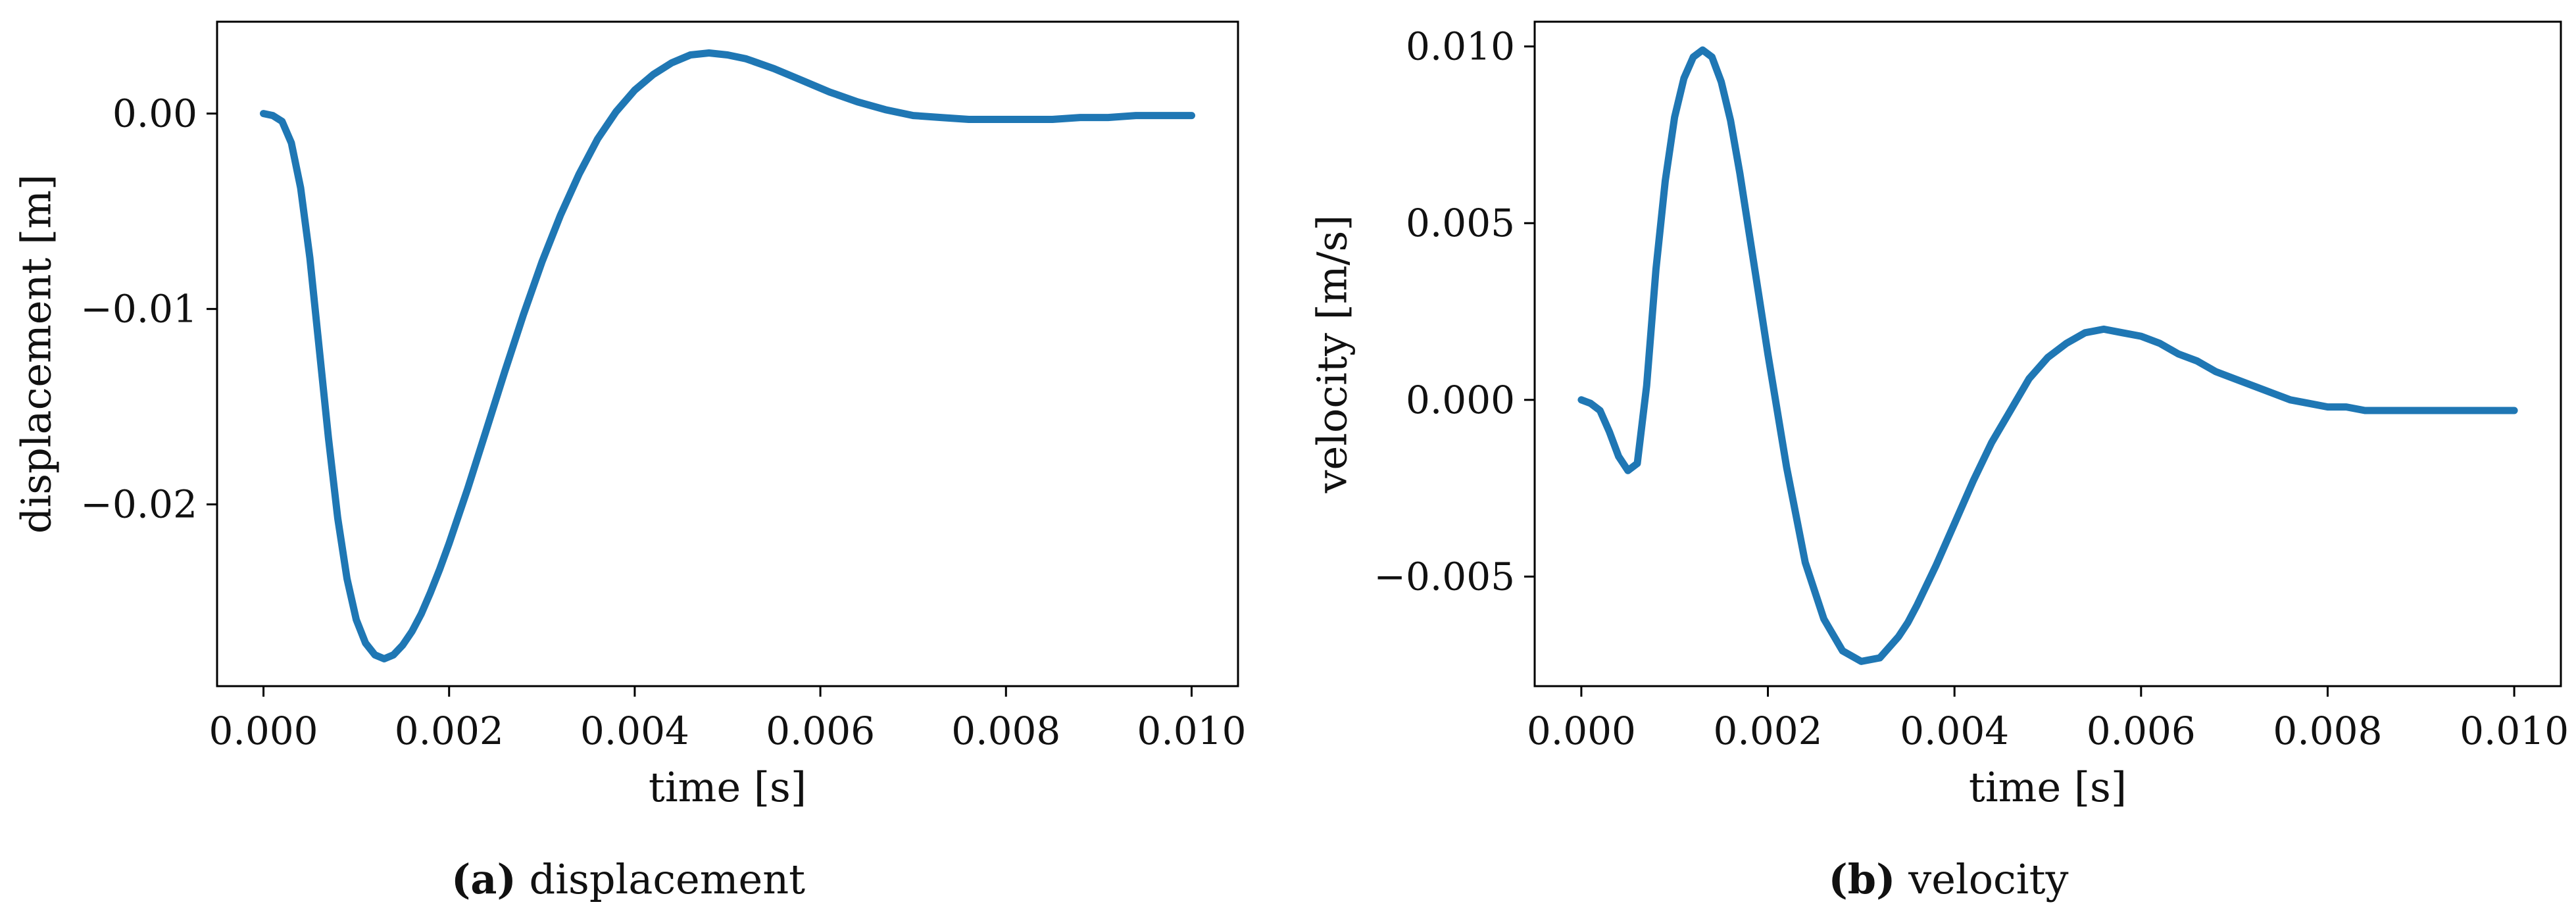 This screenshot has height=921, width=2576. I want to click on vel-y-tick-label: 0.005, so click(1460, 223).